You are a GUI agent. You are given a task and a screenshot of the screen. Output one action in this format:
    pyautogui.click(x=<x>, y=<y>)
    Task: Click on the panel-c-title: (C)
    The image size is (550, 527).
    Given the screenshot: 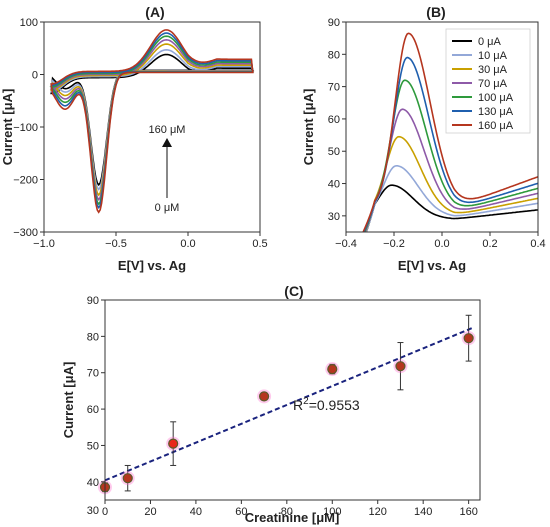 What is the action you would take?
    pyautogui.click(x=293, y=291)
    